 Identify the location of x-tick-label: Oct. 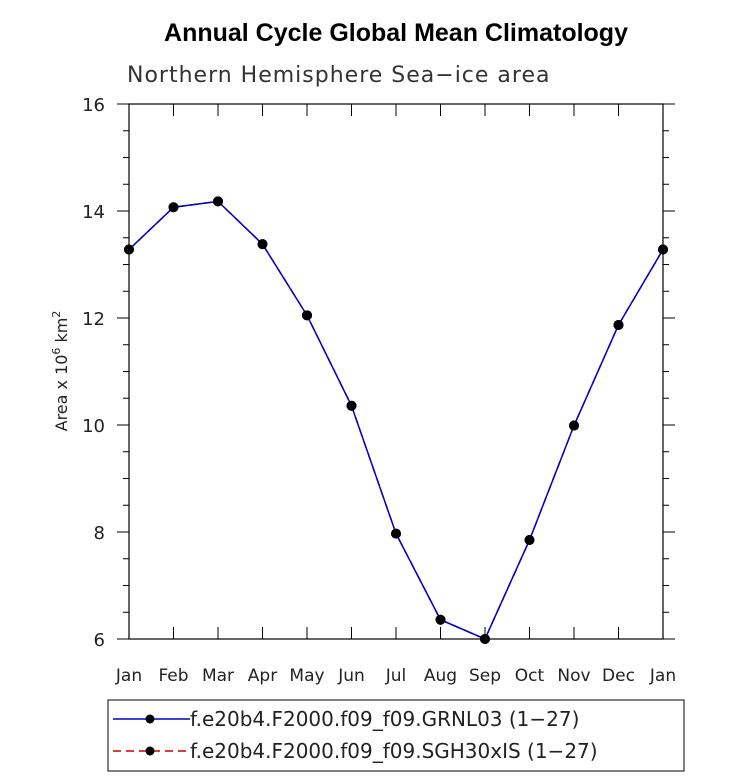
(530, 676).